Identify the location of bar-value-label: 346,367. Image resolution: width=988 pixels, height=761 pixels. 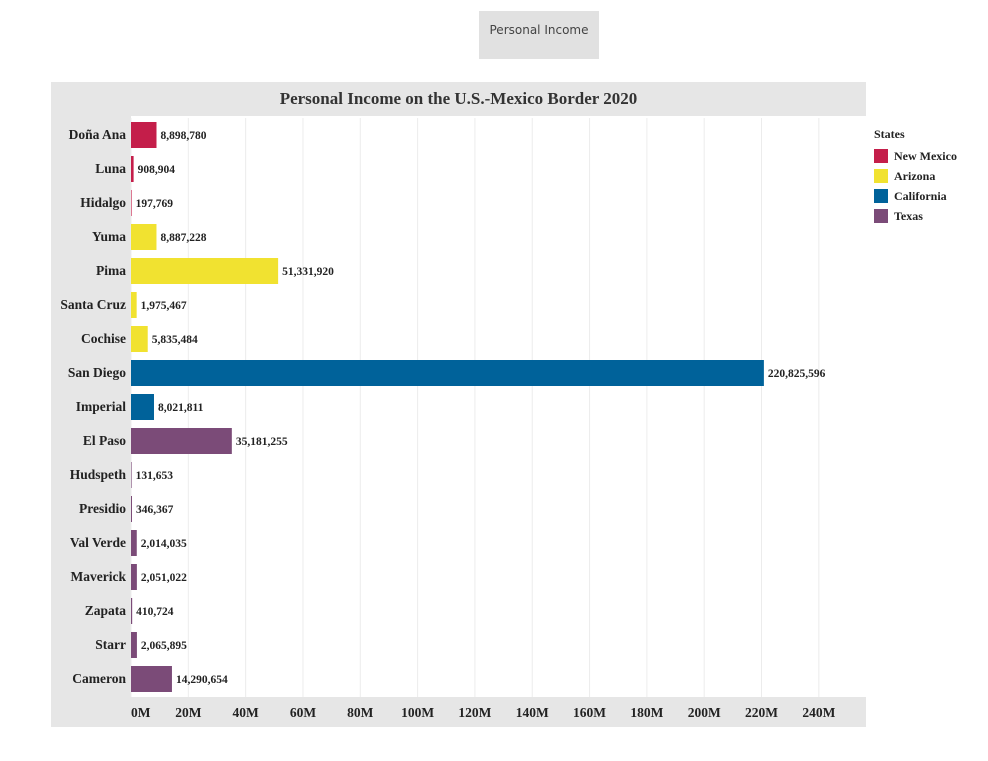
(155, 510).